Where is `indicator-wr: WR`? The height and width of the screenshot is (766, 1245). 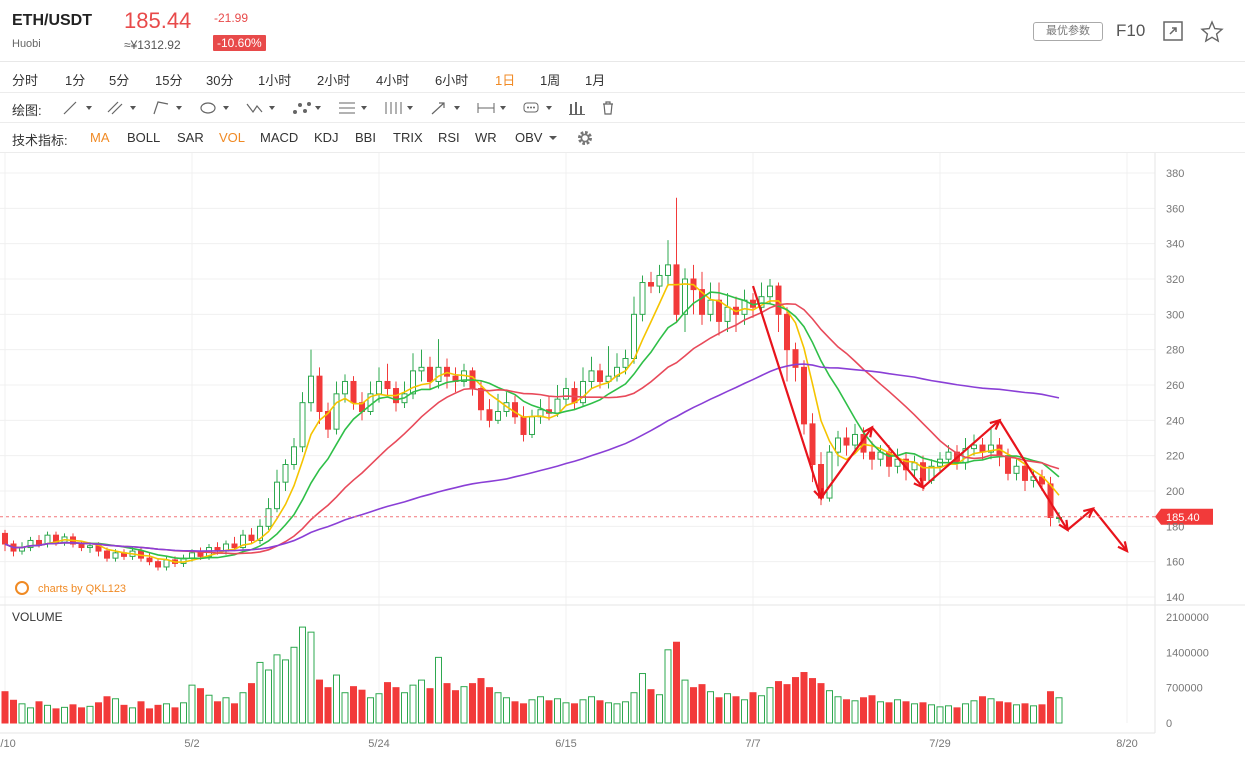
indicator-wr: WR is located at coordinates (486, 137).